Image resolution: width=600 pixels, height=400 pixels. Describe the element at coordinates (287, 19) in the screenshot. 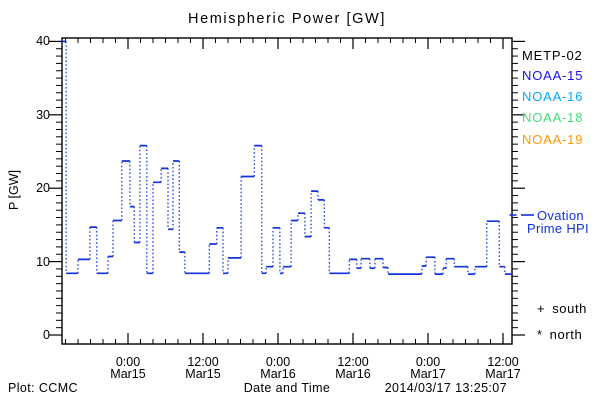

I see `chart-title: Hemispheric Power [GW]` at that location.